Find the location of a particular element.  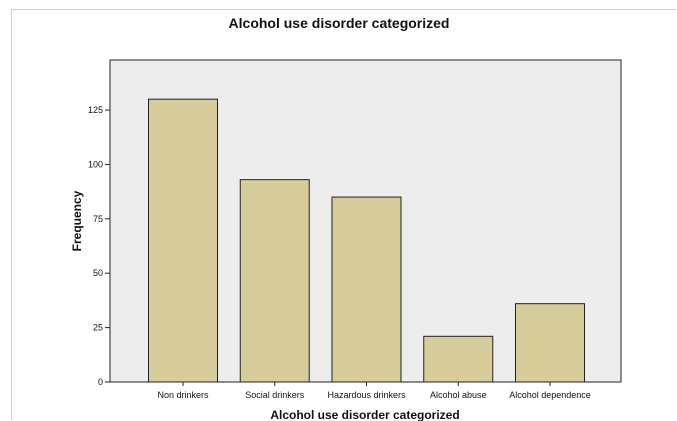

chart-title: Alcohol use disorder categorized is located at coordinates (339, 23).